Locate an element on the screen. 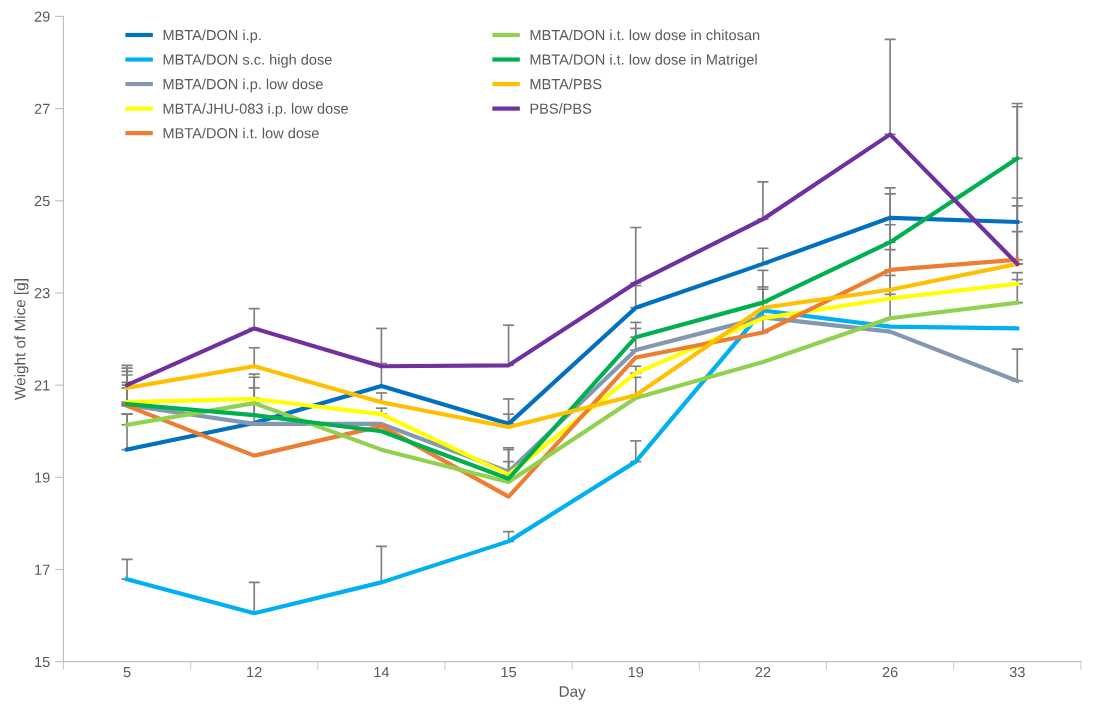  legend-label: PBS/PBS is located at coordinates (561, 108).